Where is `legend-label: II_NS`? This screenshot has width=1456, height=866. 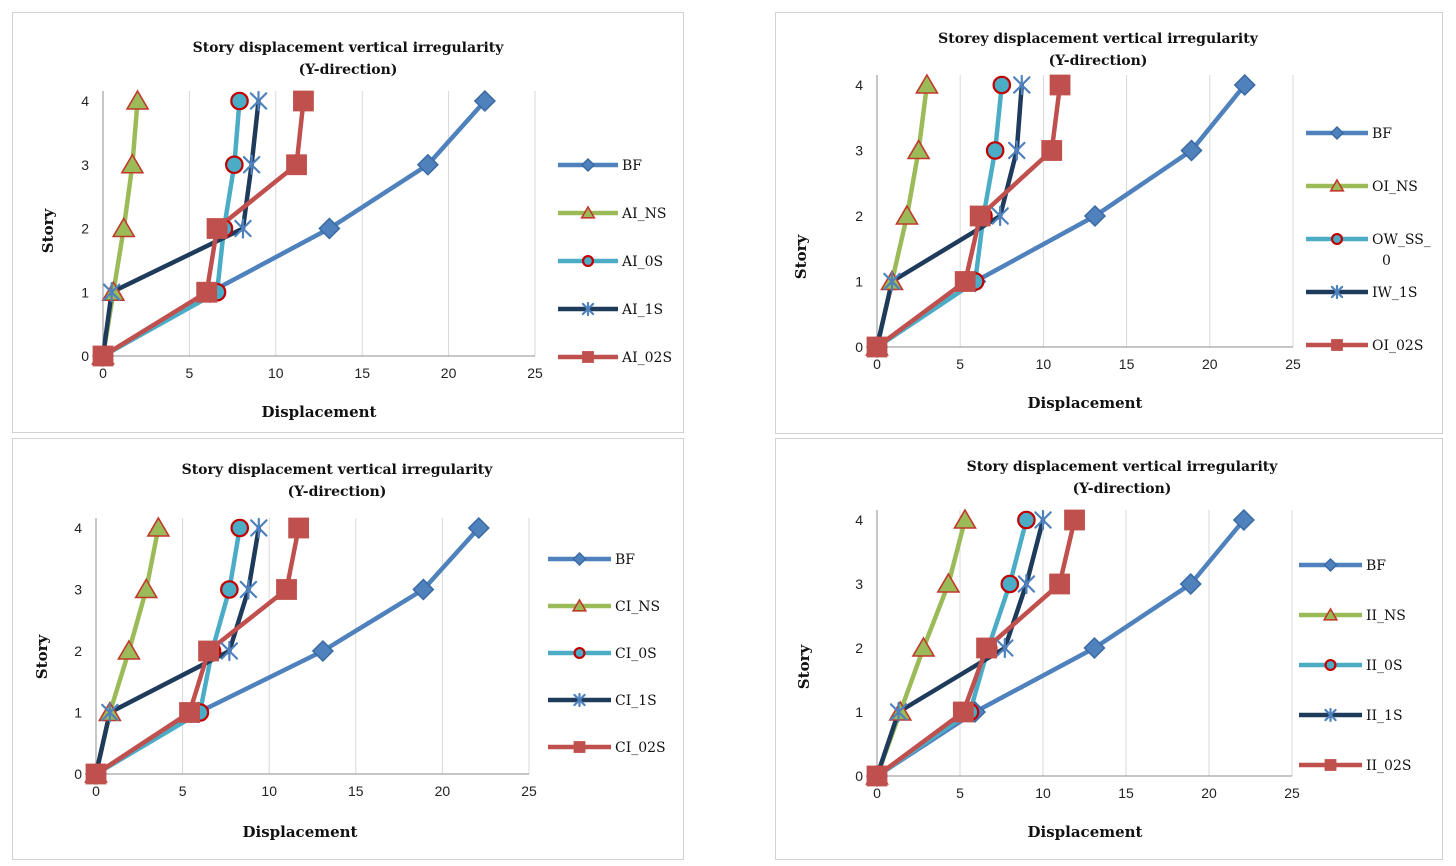 legend-label: II_NS is located at coordinates (1386, 616).